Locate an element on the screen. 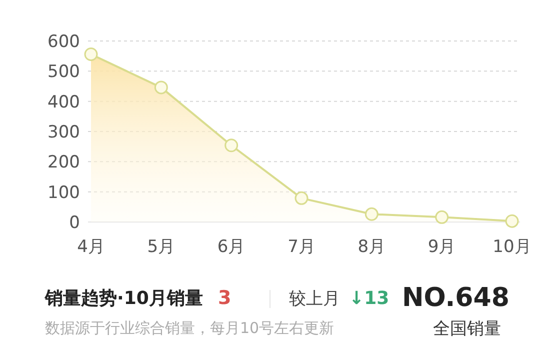 This screenshot has height=354, width=554. text: 3 is located at coordinates (225, 298).